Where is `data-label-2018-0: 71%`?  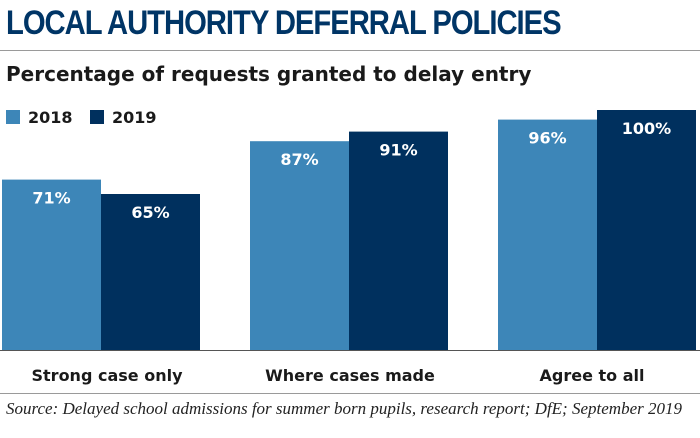 data-label-2018-0: 71% is located at coordinates (51, 198).